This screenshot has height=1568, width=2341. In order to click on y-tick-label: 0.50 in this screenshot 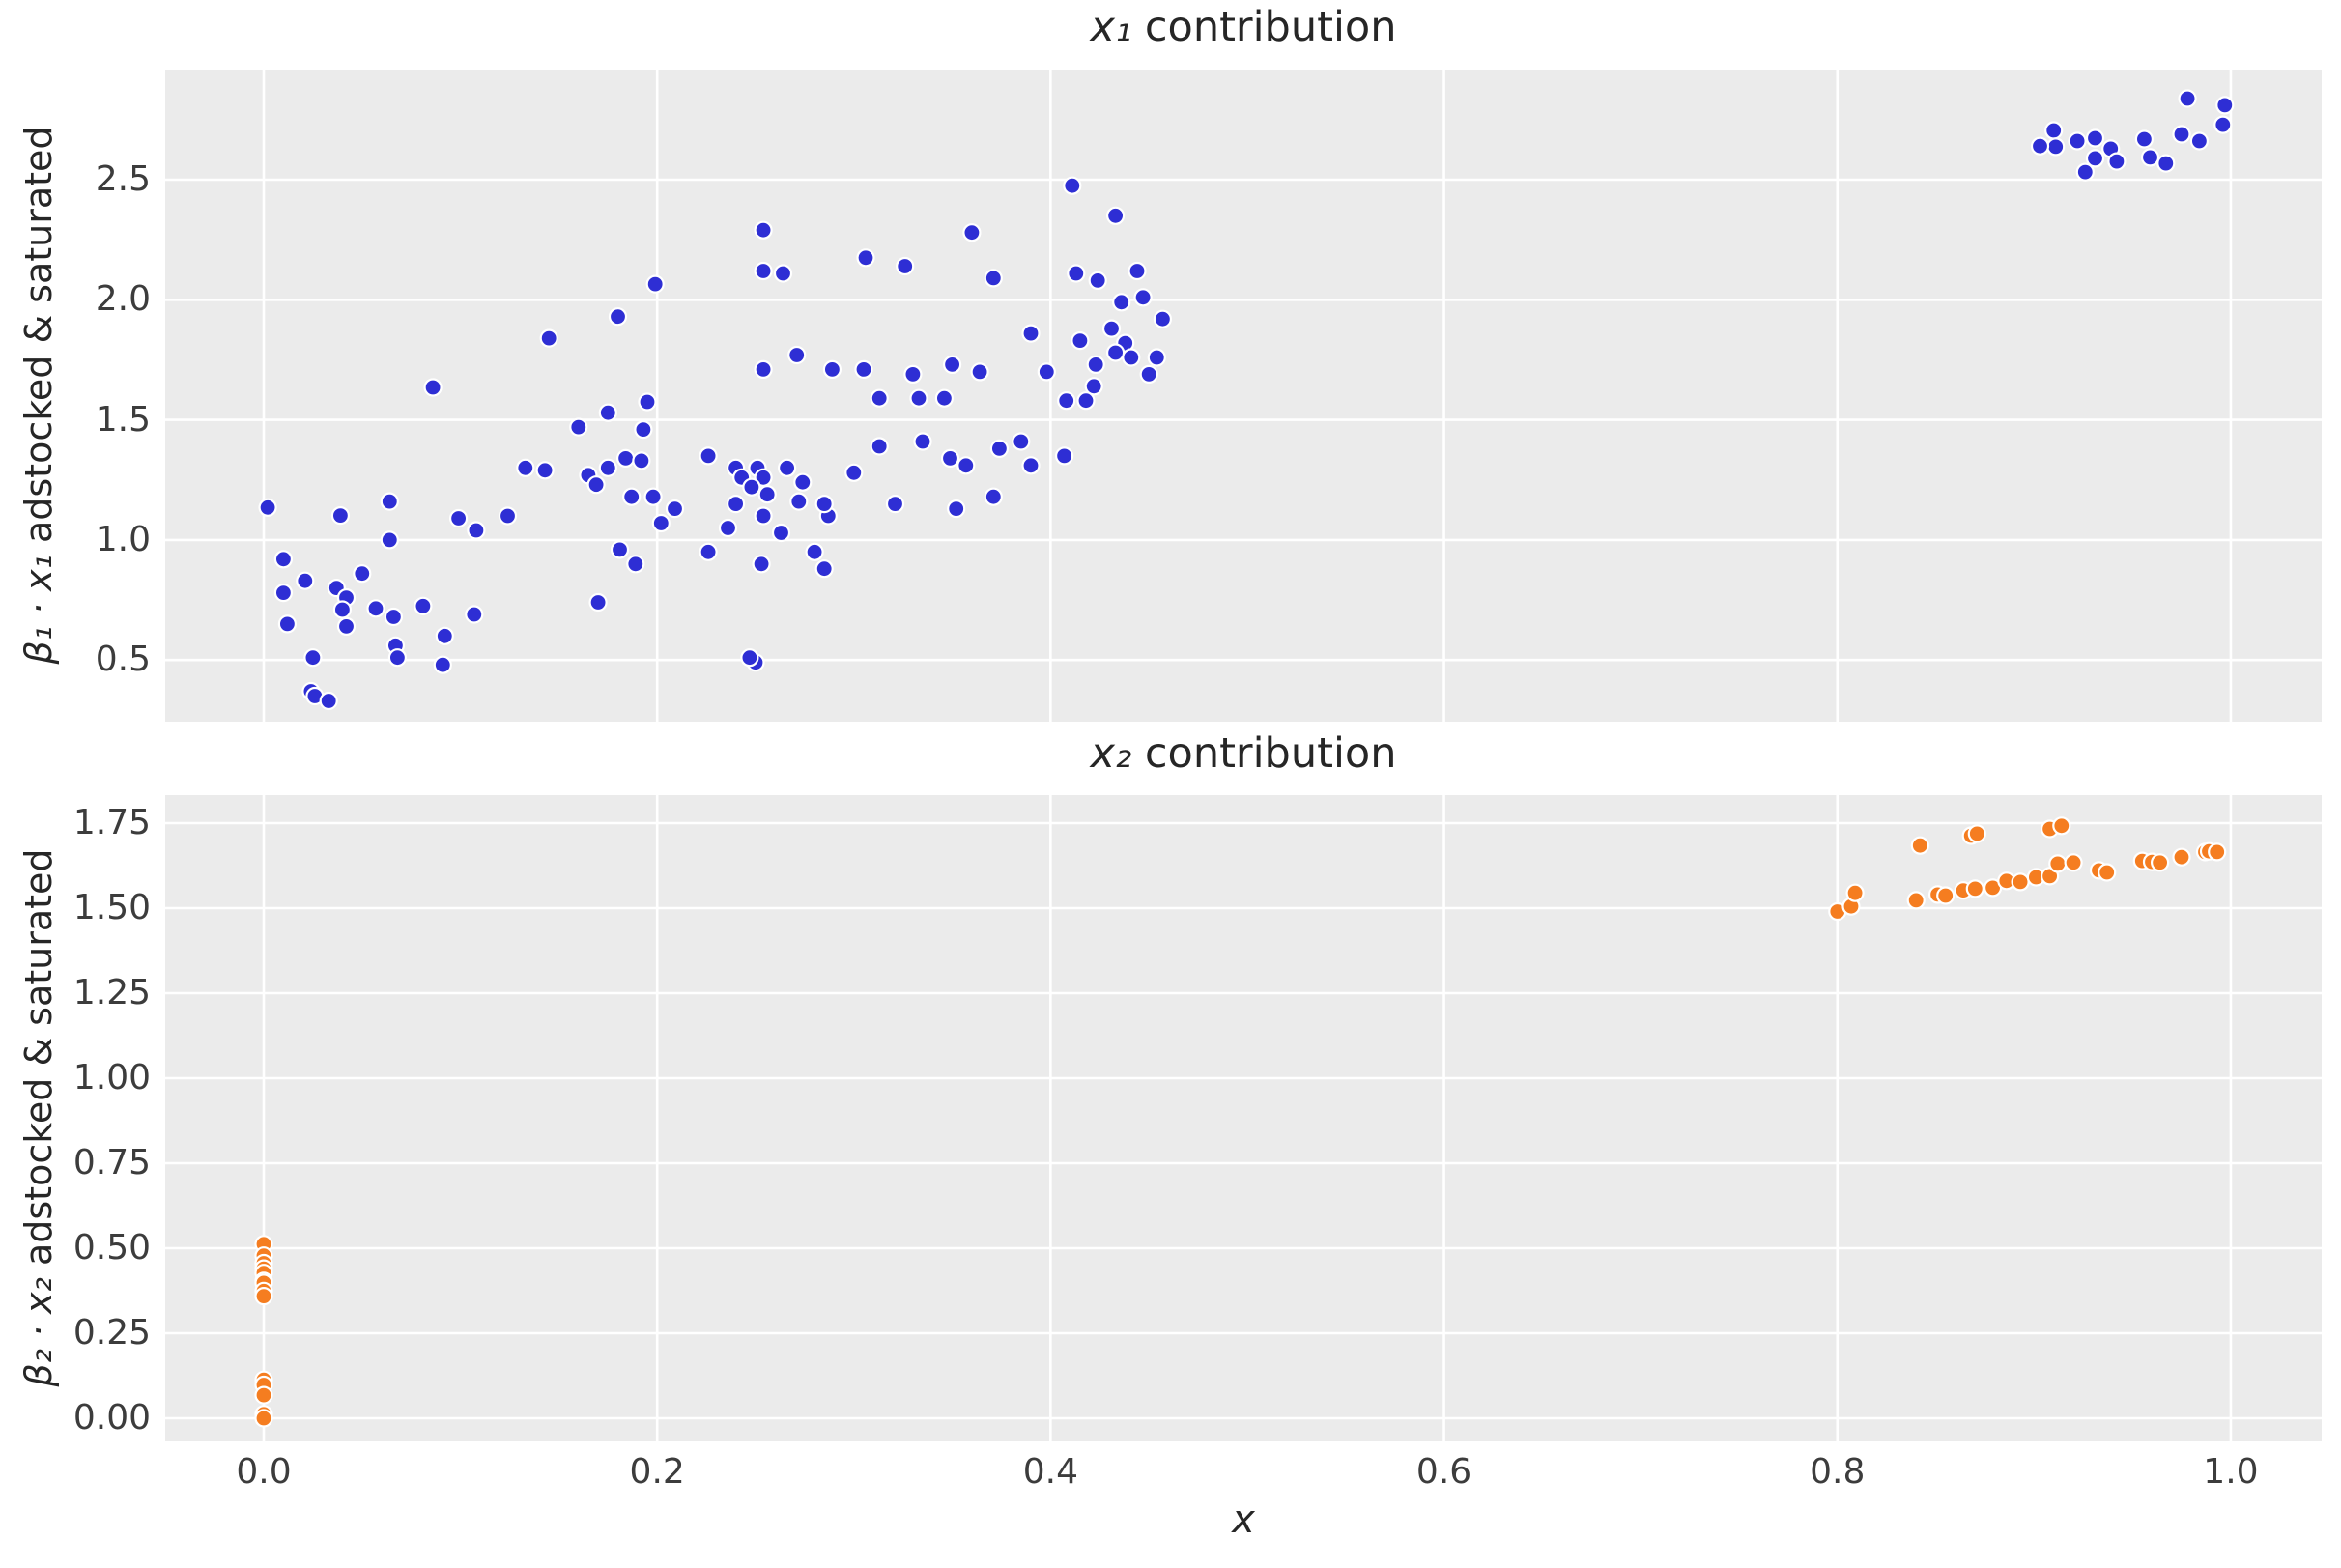, I will do `click(112, 1247)`.